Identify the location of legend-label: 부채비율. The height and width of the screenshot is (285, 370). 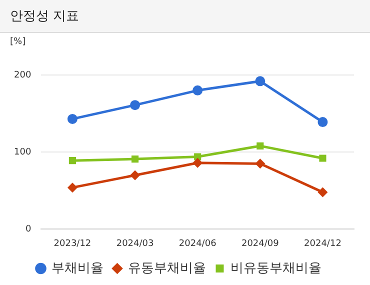
(77, 268).